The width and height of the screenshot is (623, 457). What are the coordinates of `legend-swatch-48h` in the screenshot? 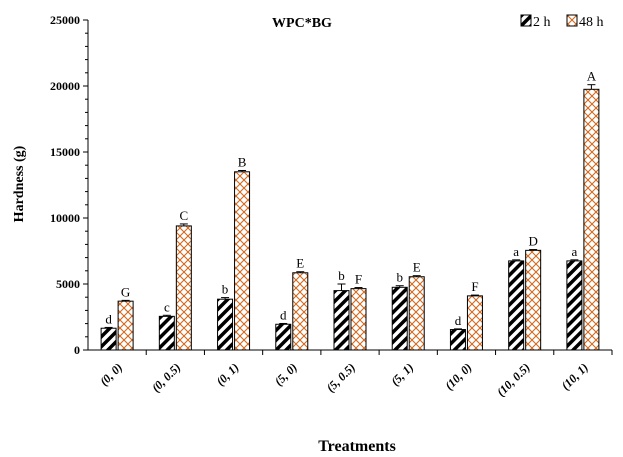 It's located at (572, 20).